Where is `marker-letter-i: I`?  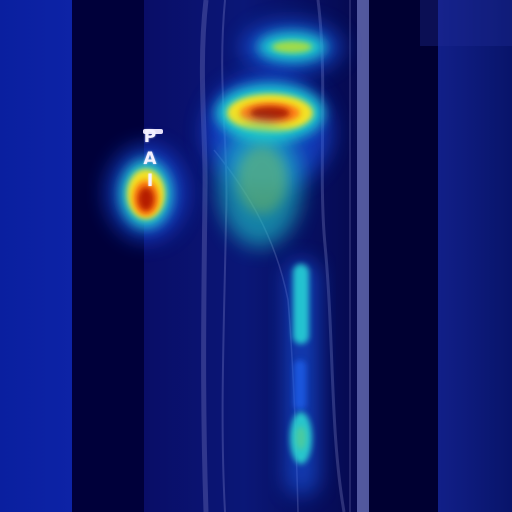
marker-letter-i: I is located at coordinates (150, 181).